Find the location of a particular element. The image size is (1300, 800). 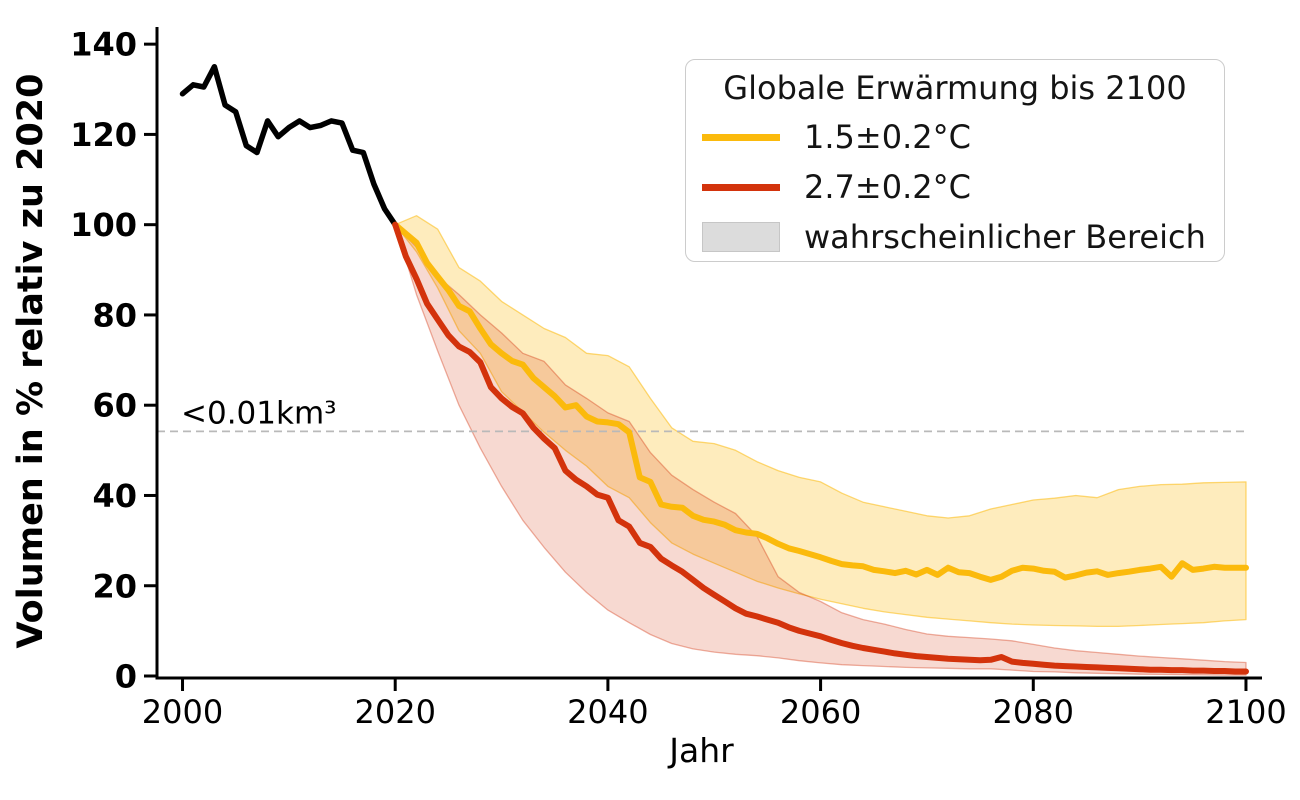

x-axis-ticks: 2000 2020 2040 2060 2080 2100 is located at coordinates (714, 704).